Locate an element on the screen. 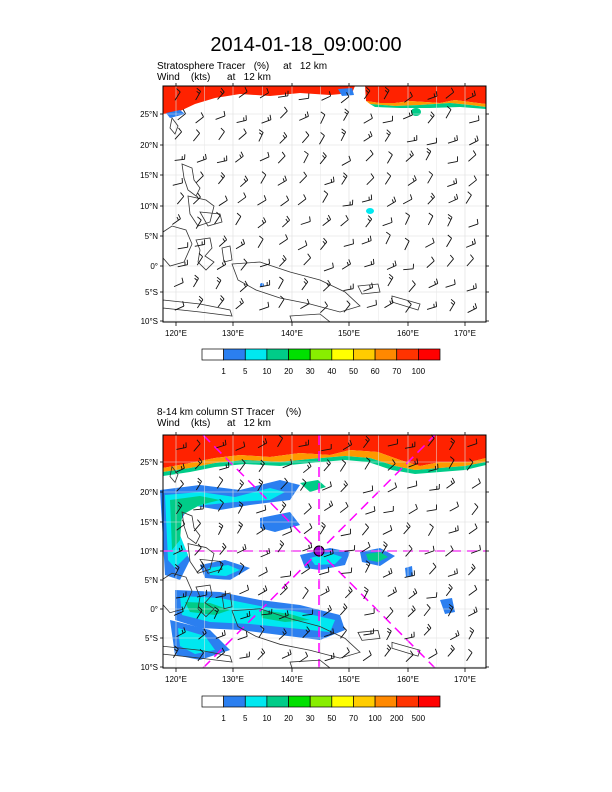 The width and height of the screenshot is (612, 792). lat-label: 10°S is located at coordinates (149, 321).